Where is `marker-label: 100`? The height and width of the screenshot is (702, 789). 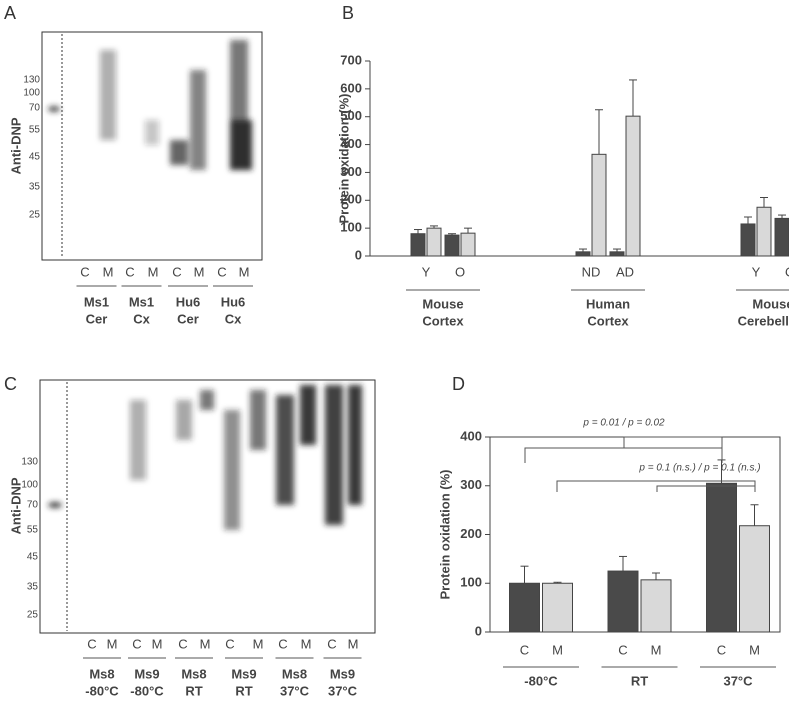 marker-label: 100 is located at coordinates (31, 93).